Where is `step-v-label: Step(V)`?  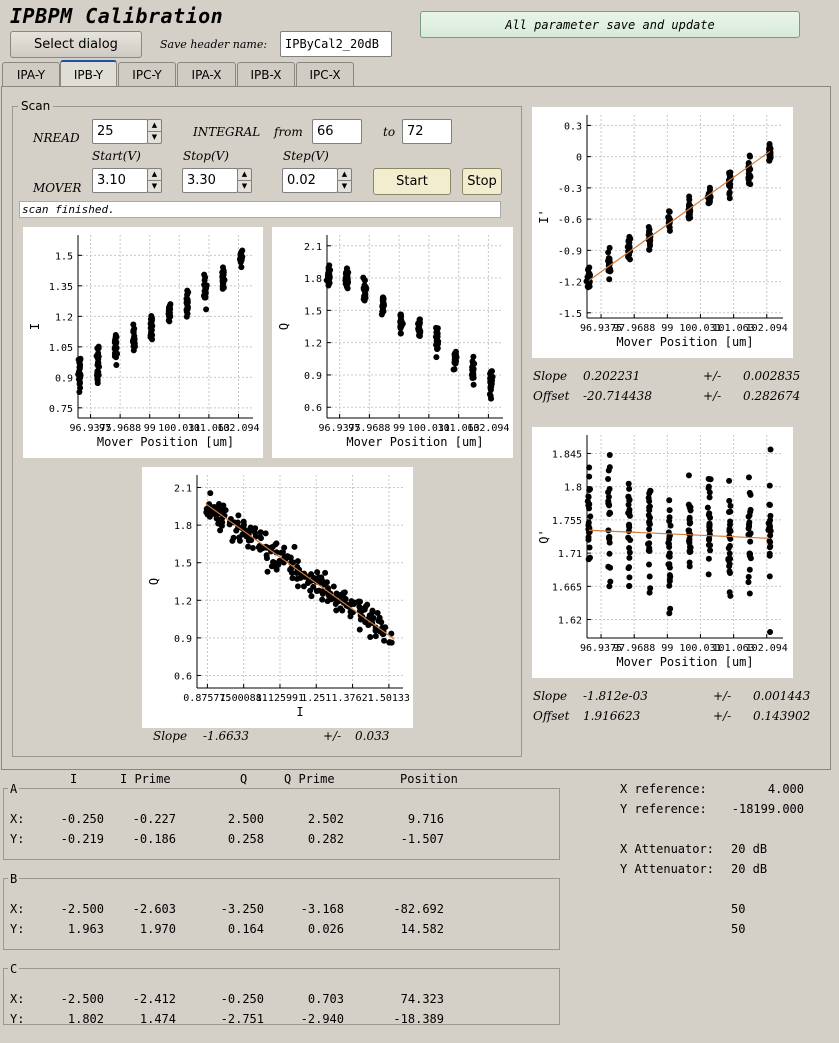 step-v-label: Step(V) is located at coordinates (306, 156).